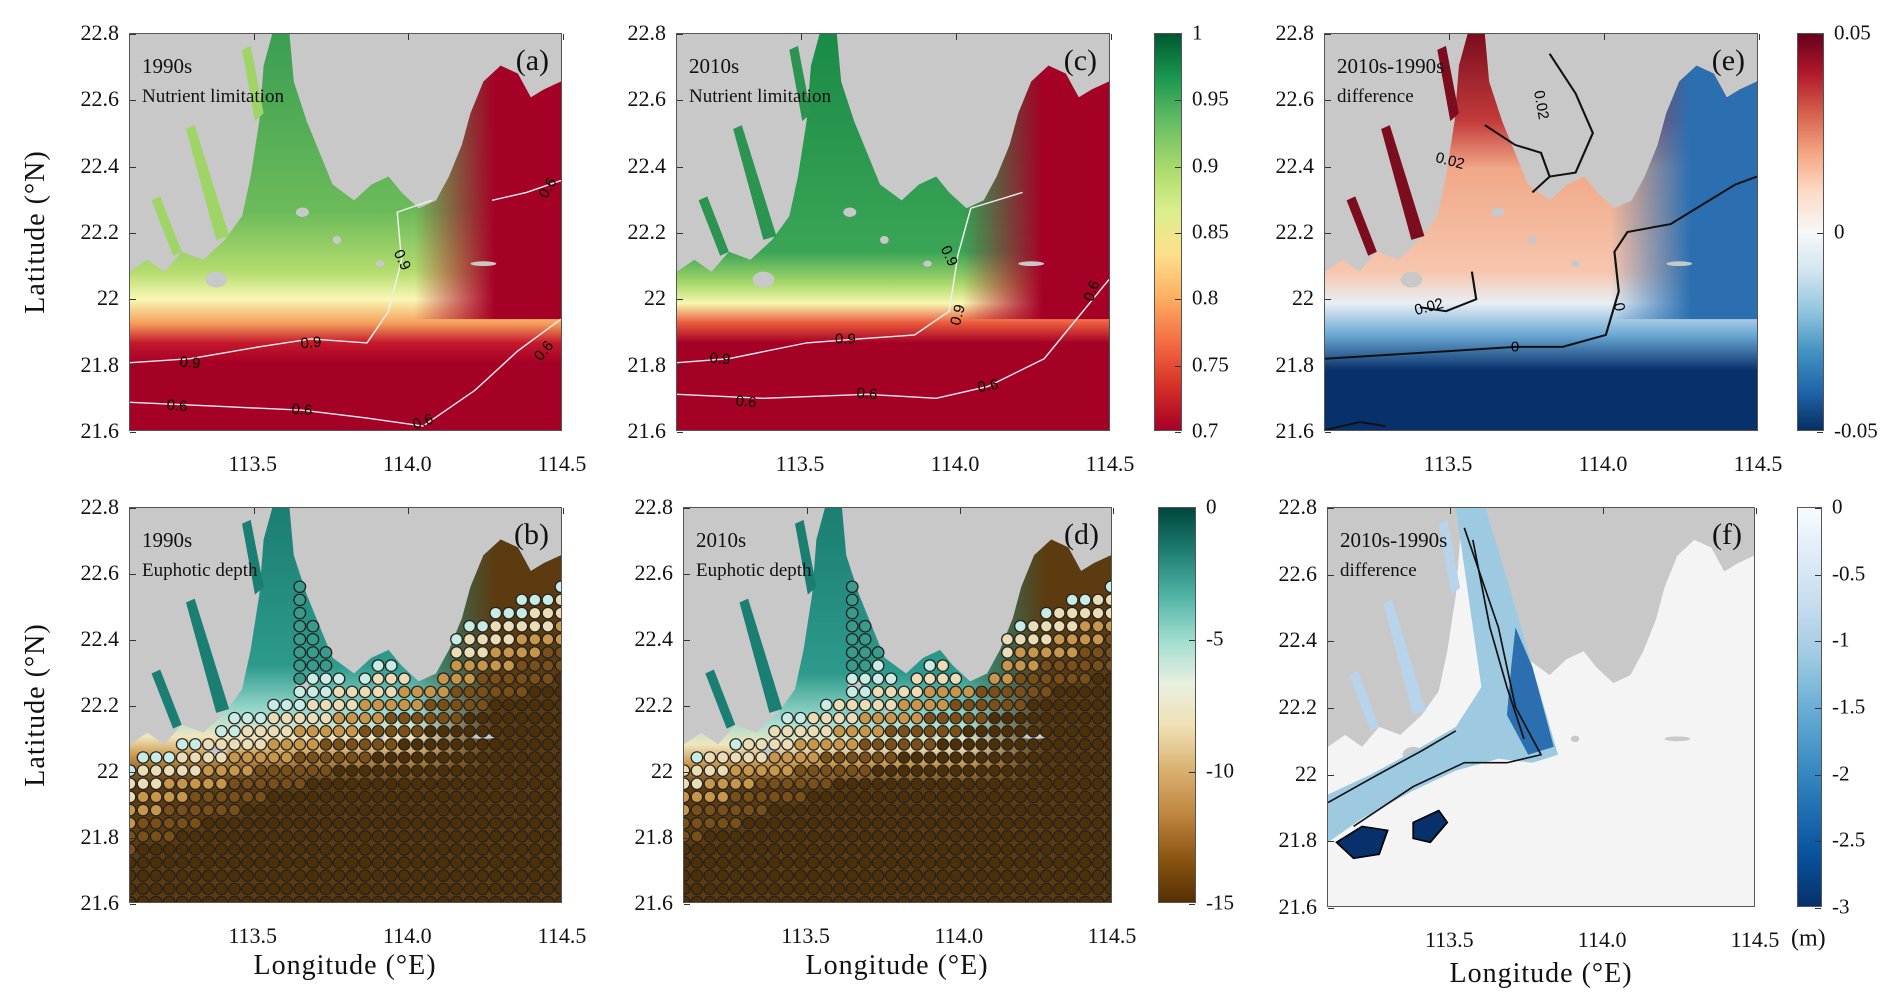 The height and width of the screenshot is (1008, 1892). I want to click on y-tick-label: 21.6, so click(100, 430).